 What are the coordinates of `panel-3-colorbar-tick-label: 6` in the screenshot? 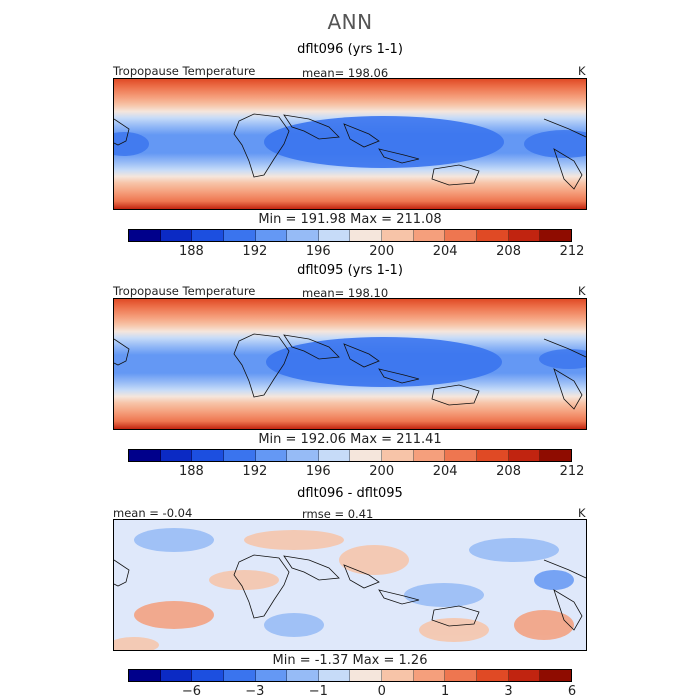 It's located at (572, 691).